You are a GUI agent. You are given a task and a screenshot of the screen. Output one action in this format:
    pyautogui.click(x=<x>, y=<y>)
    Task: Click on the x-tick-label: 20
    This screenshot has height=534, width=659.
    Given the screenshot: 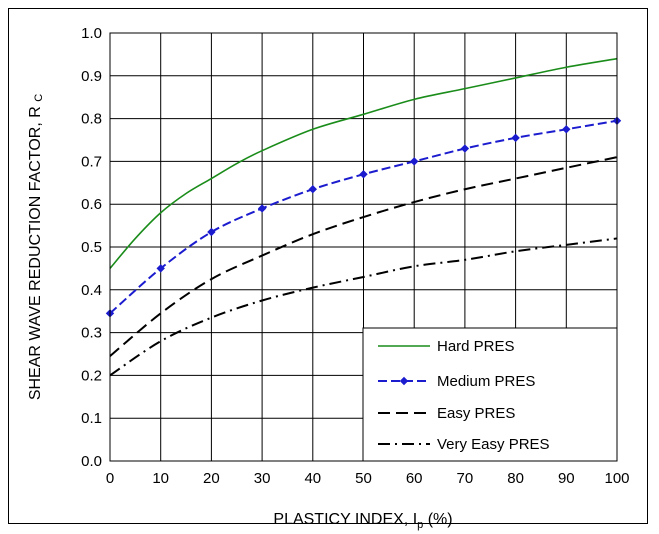 What is the action you would take?
    pyautogui.click(x=211, y=478)
    